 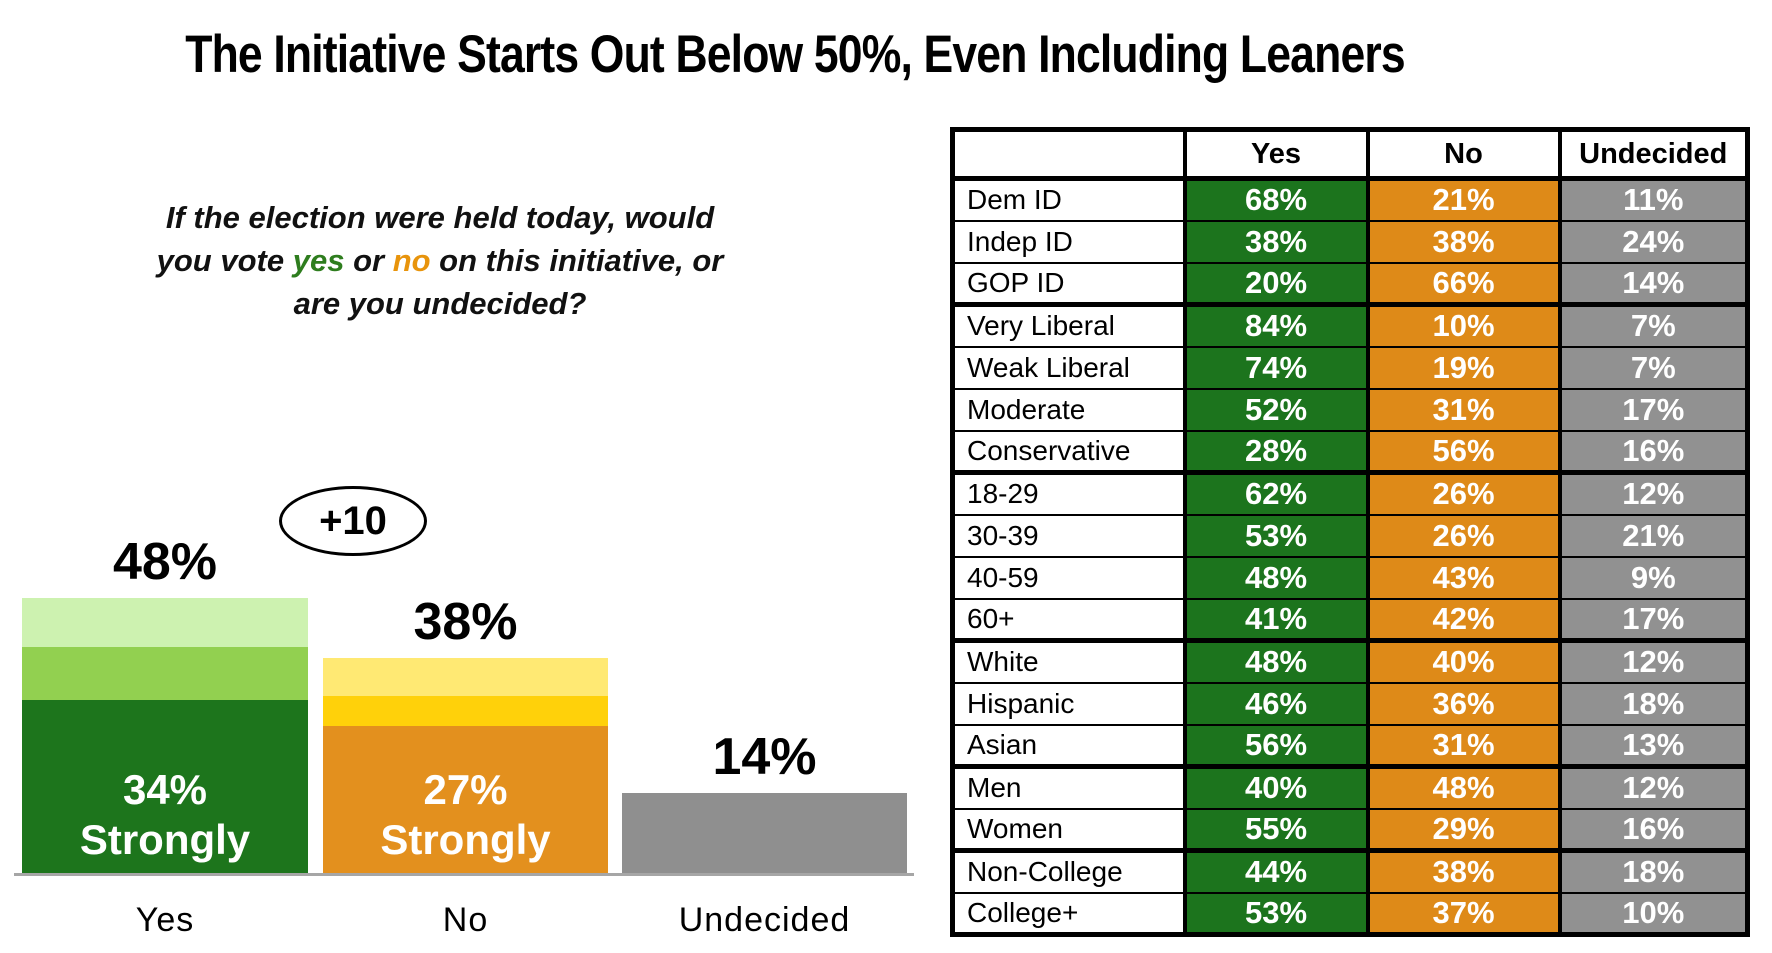 I want to click on row-label-cell: White, so click(x=1068, y=661).